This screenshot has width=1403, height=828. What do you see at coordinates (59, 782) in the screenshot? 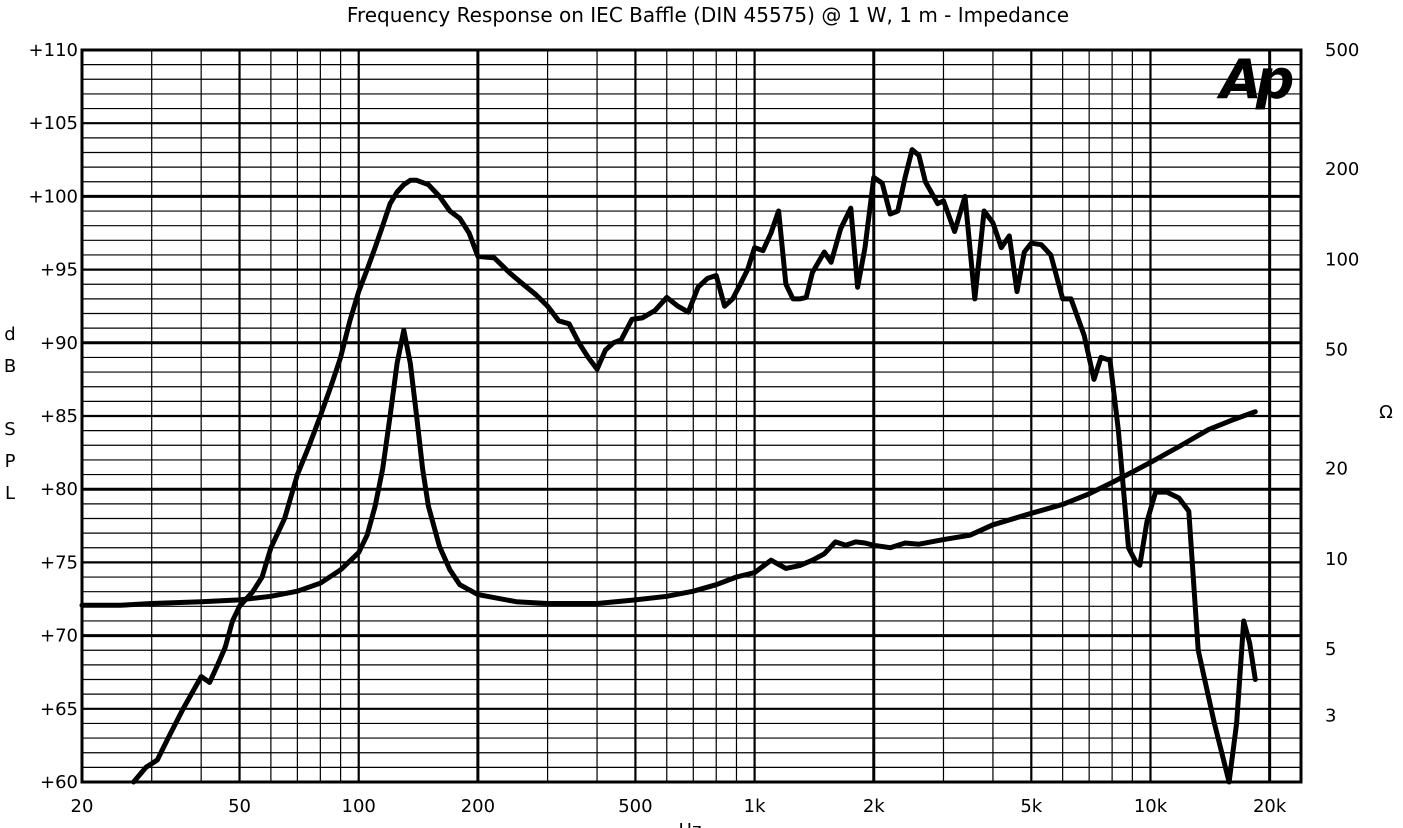
I see `left-tick-label: +60` at bounding box center [59, 782].